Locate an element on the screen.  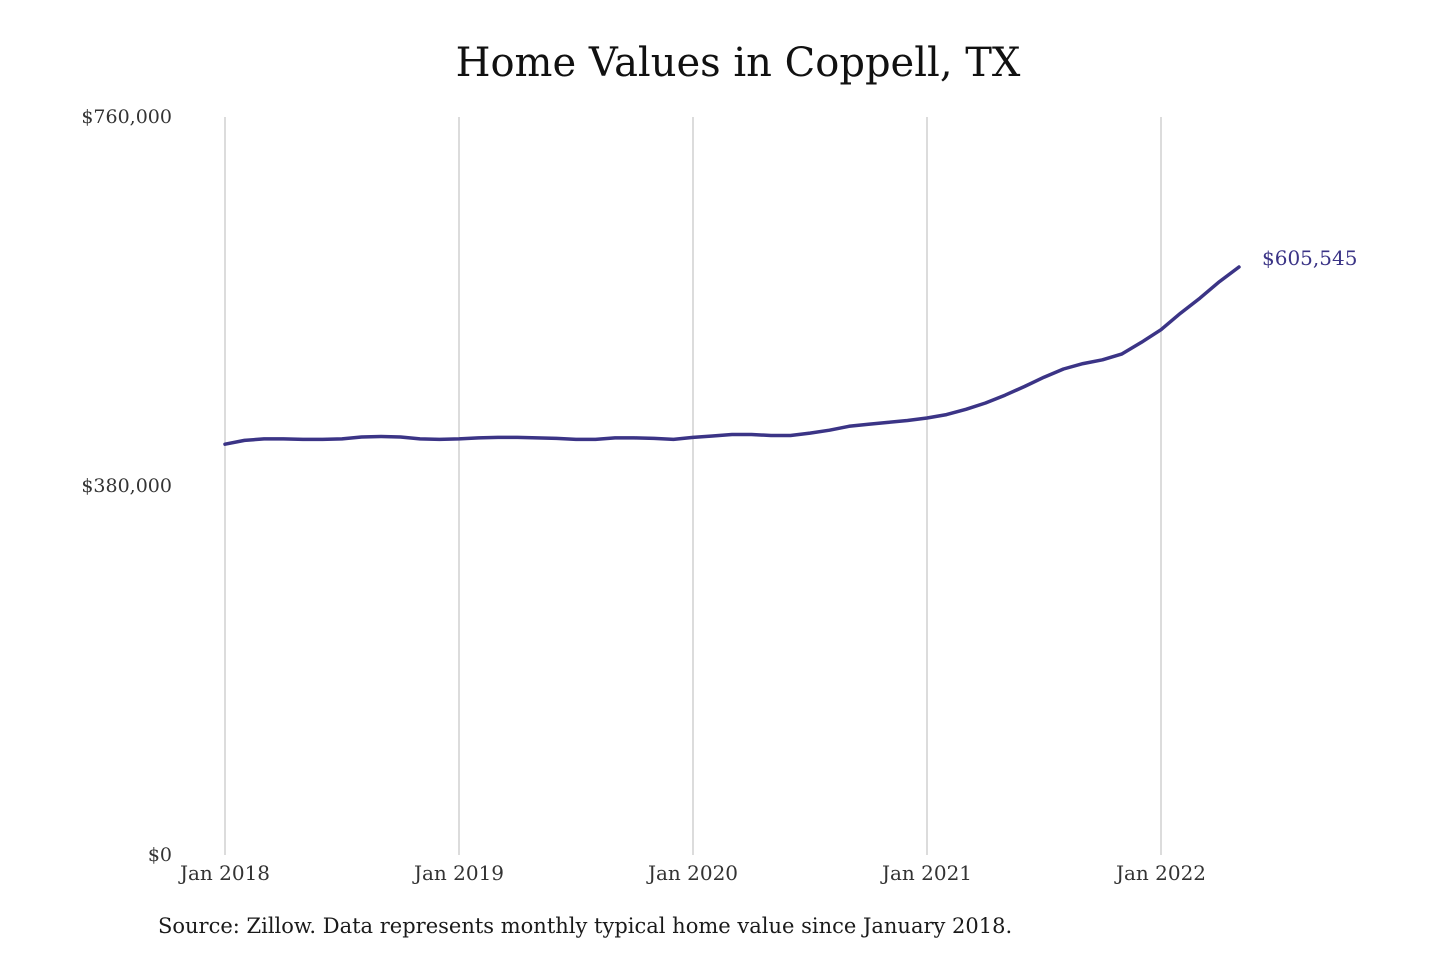
y-tick-label: $380,000 is located at coordinates (126, 486).